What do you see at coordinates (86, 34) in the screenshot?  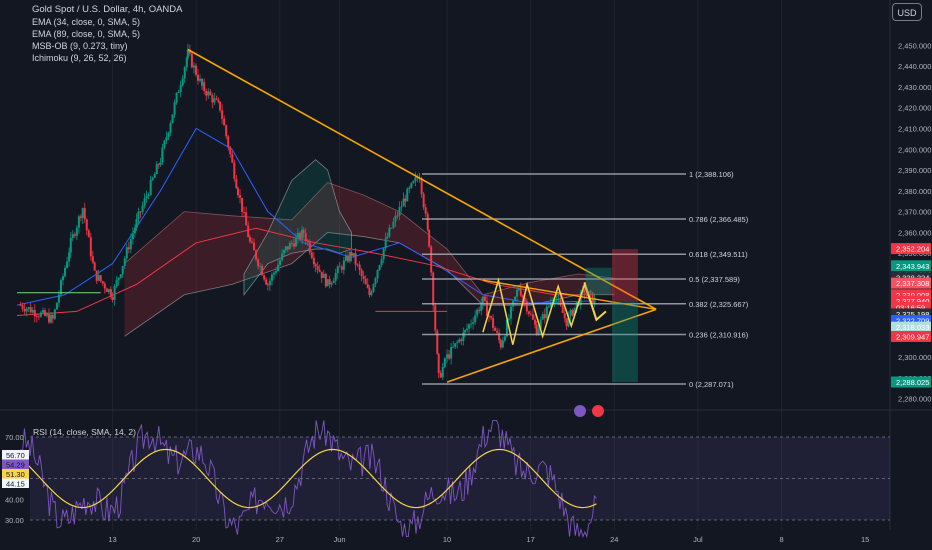 I see `indicator-ema-89: EMA (89, close, 0, SMA, 5)` at bounding box center [86, 34].